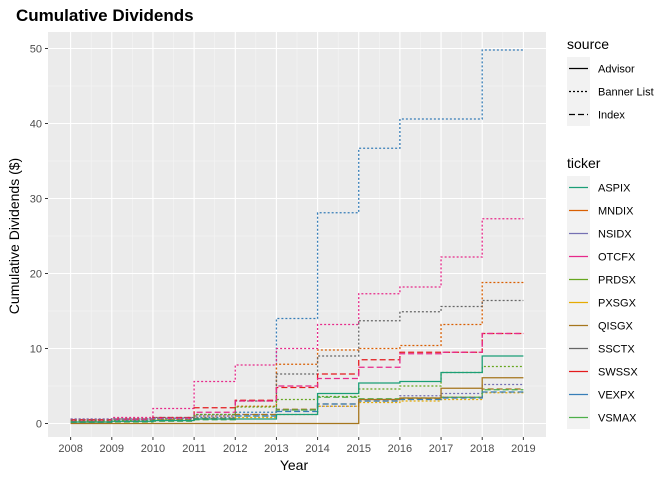 The image size is (672, 485). What do you see at coordinates (317, 449) in the screenshot?
I see `x-tick-label: 2014` at bounding box center [317, 449].